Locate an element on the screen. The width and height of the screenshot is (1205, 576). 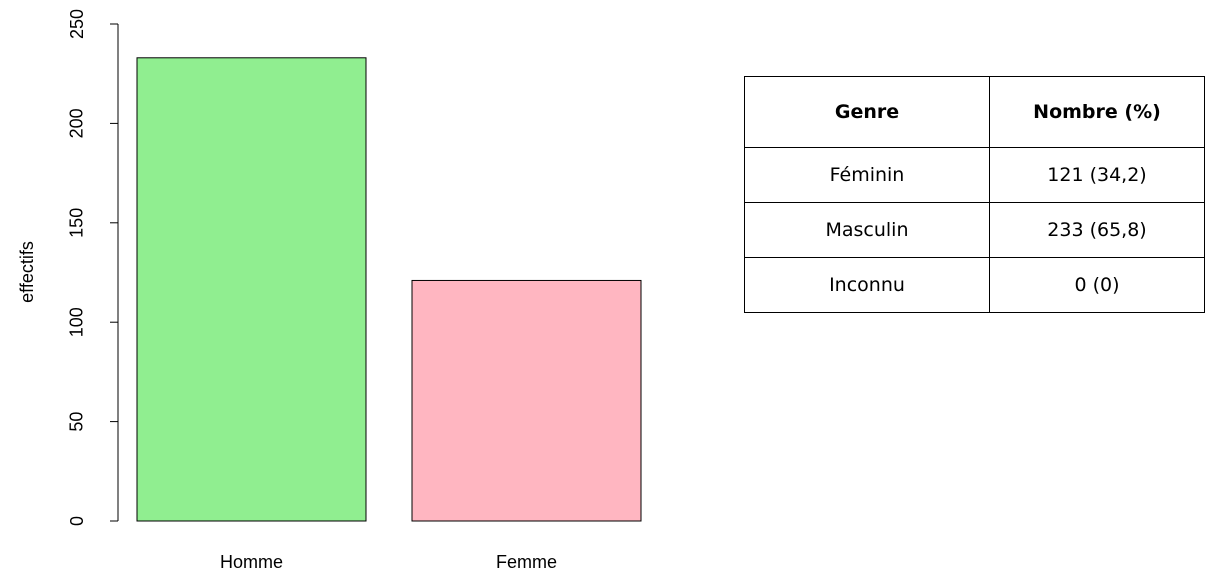
bar is located at coordinates (526, 400).